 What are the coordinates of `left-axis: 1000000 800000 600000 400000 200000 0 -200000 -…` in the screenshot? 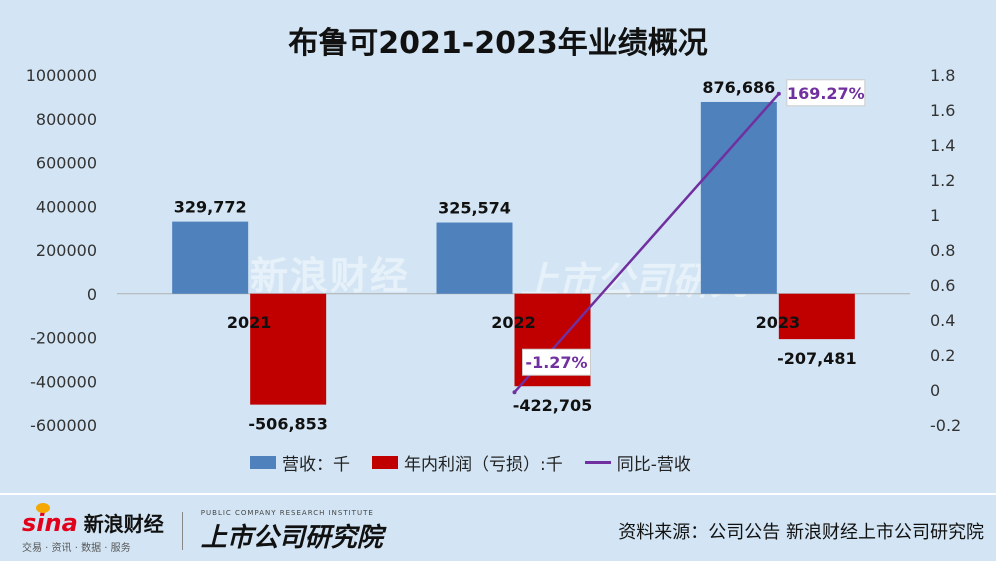 It's located at (61, 250).